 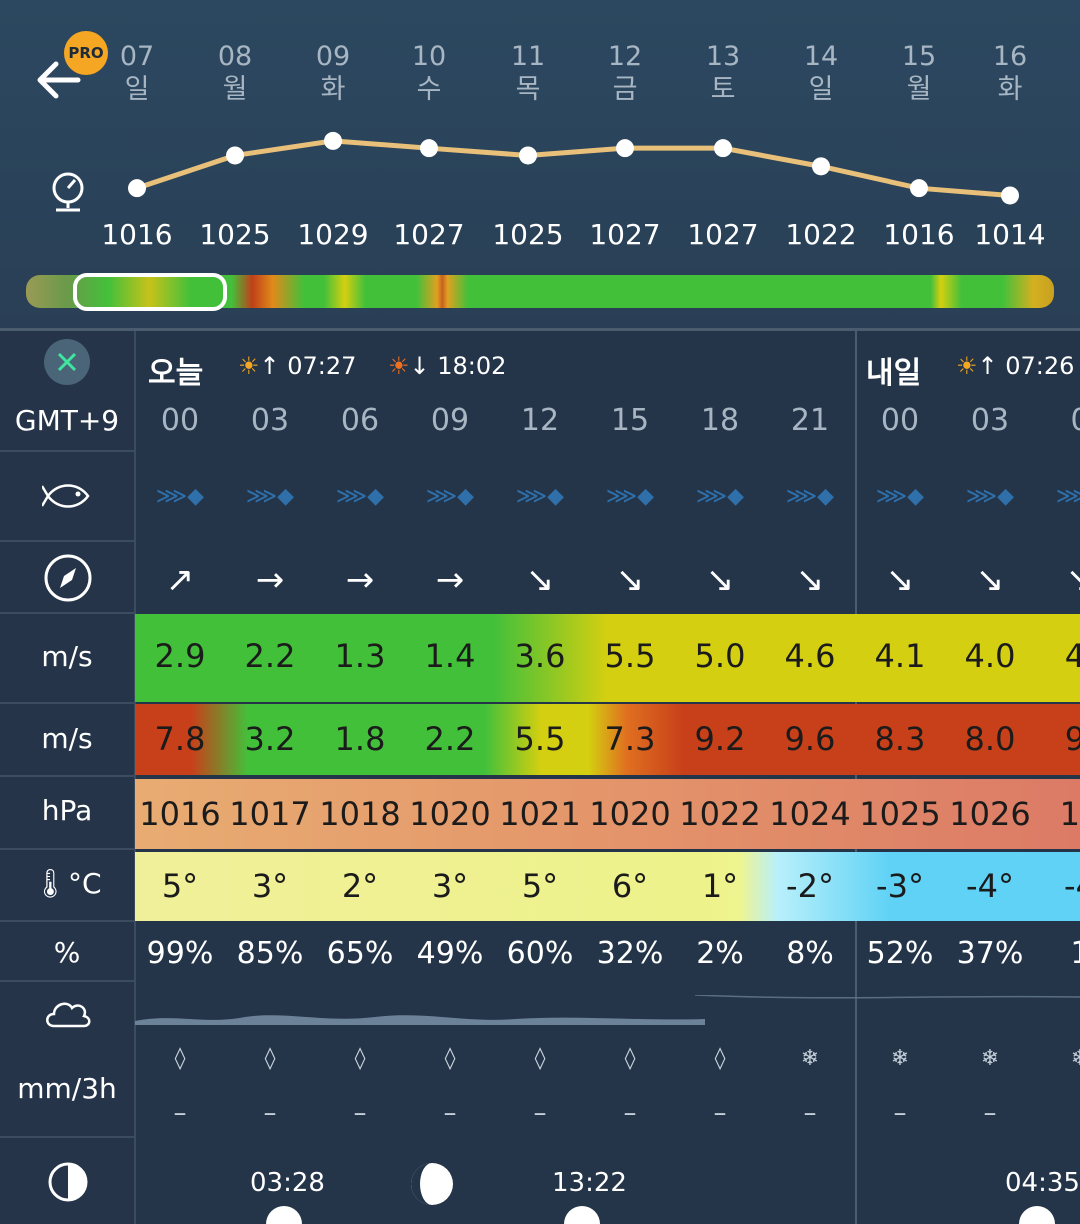 I want to click on wind-speed-value: 2.9, so click(x=180, y=656).